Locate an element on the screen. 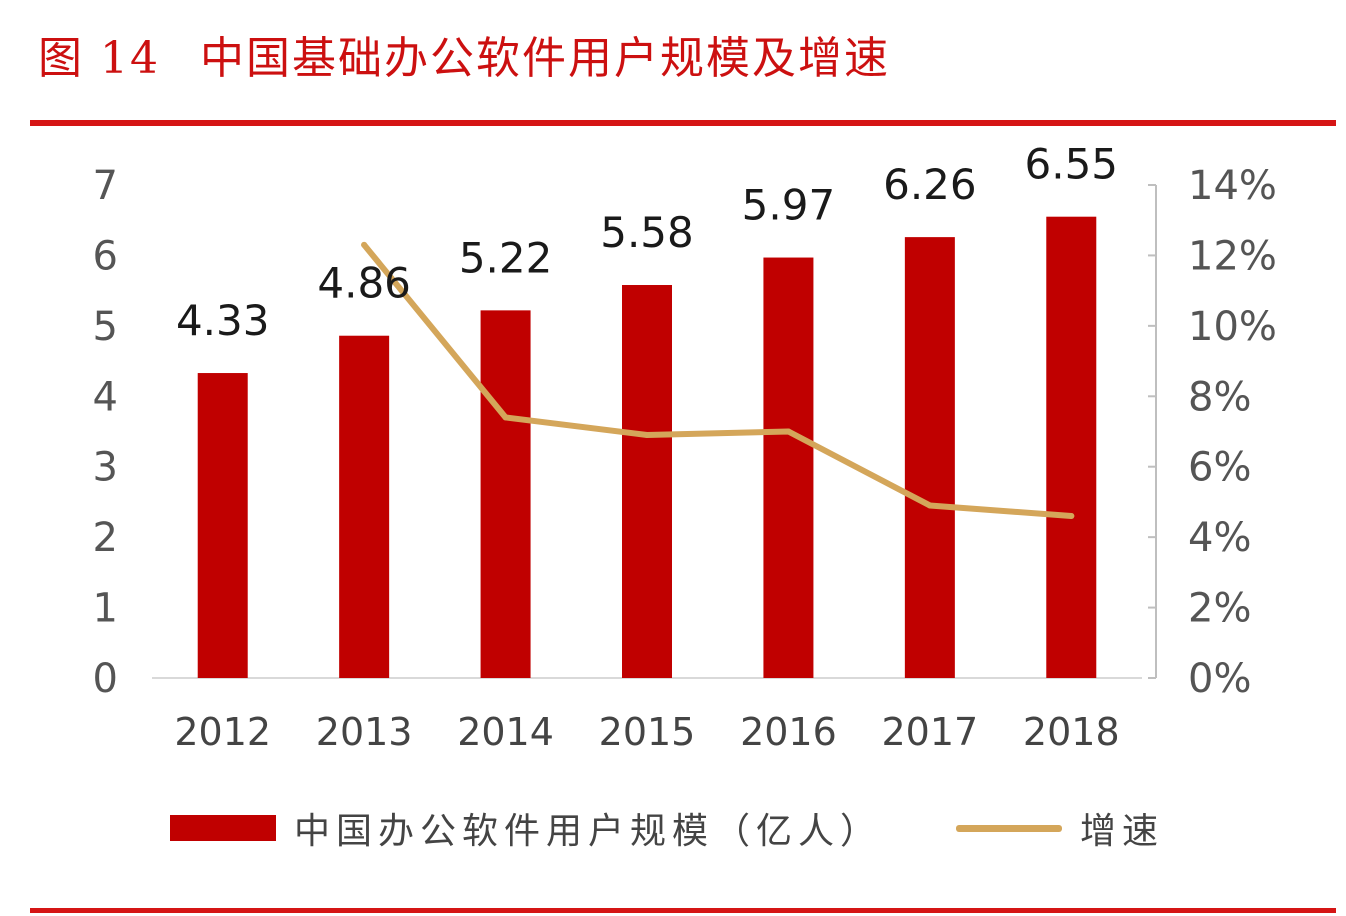  left-tick-label: 1 is located at coordinates (105, 609).